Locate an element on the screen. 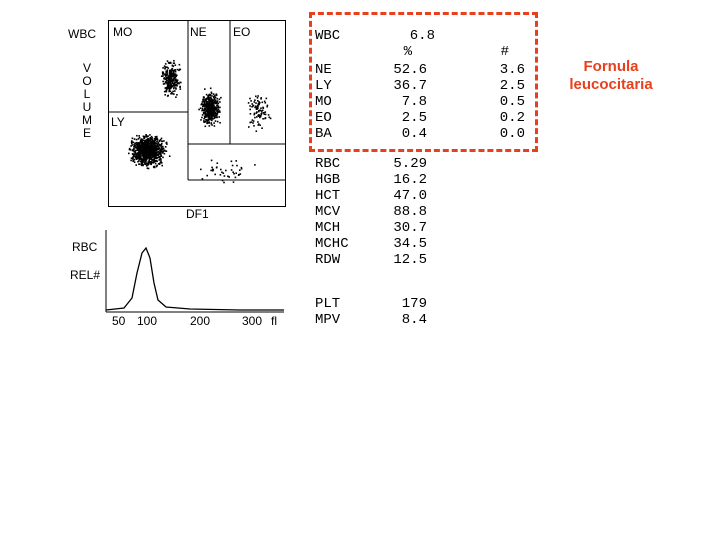  diff-row-label: NE is located at coordinates (323, 70).